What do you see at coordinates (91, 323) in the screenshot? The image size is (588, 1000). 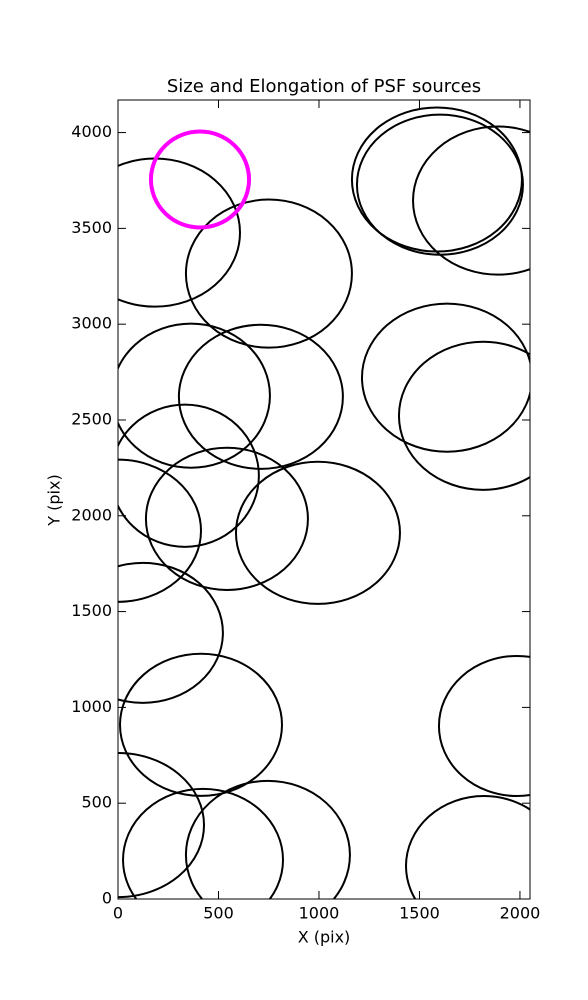 I see `y-tick-label: 3000` at bounding box center [91, 323].